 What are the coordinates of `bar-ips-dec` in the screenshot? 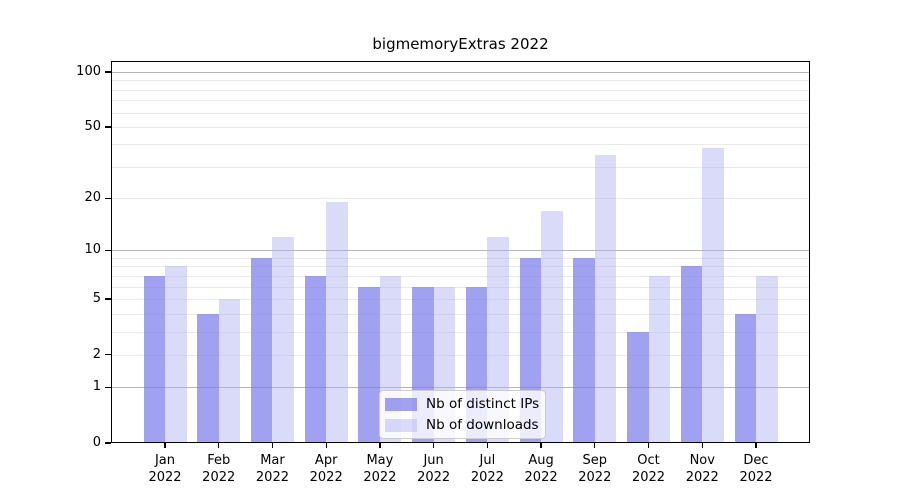 It's located at (745, 378).